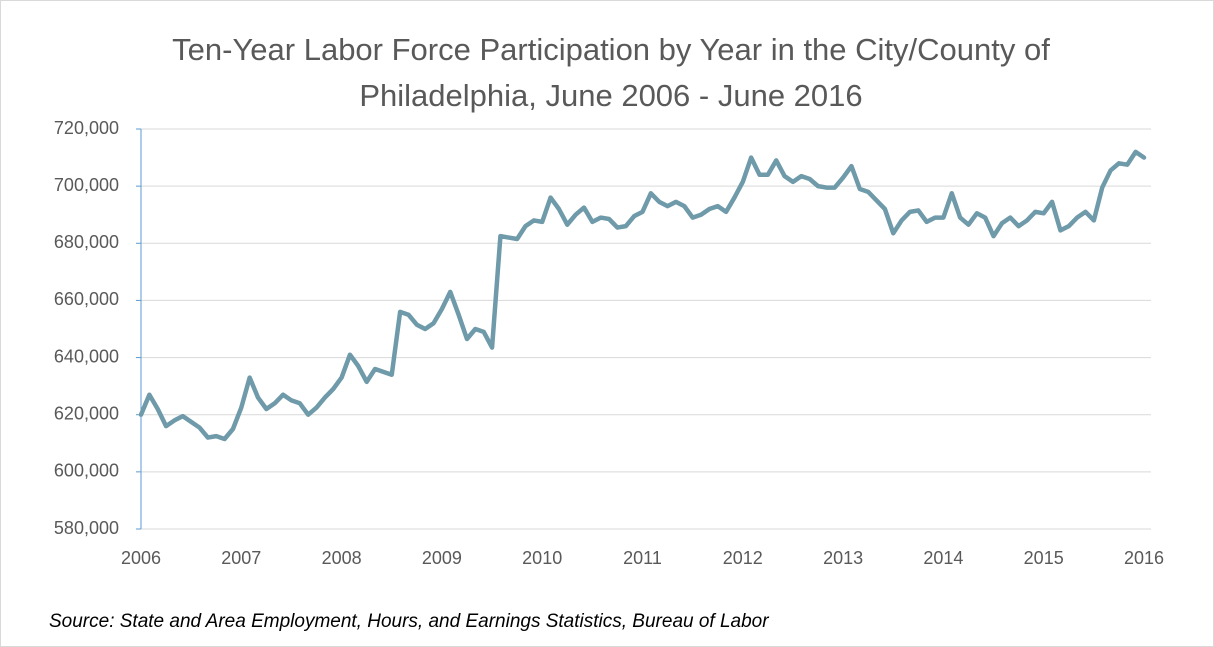 This screenshot has height=647, width=1214. What do you see at coordinates (86, 528) in the screenshot?
I see `y-tick-label: 580,000` at bounding box center [86, 528].